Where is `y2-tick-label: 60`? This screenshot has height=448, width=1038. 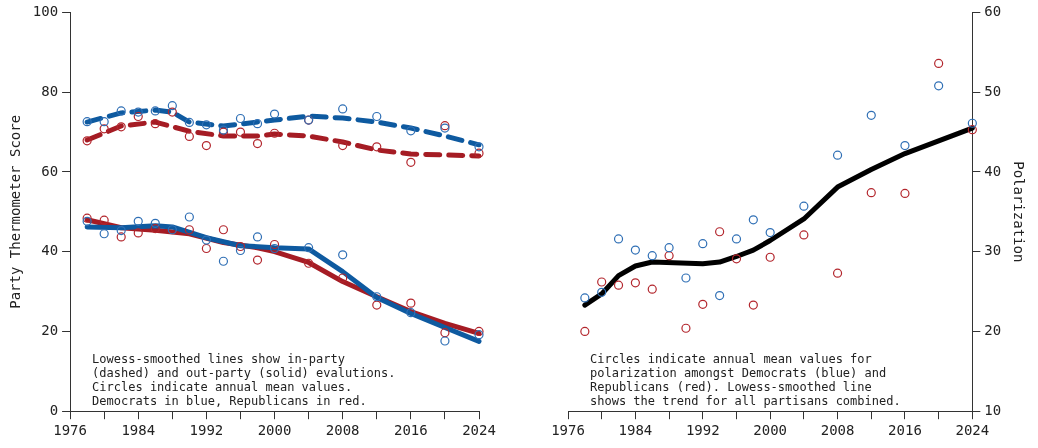 y2-tick-label: 60 is located at coordinates (993, 11).